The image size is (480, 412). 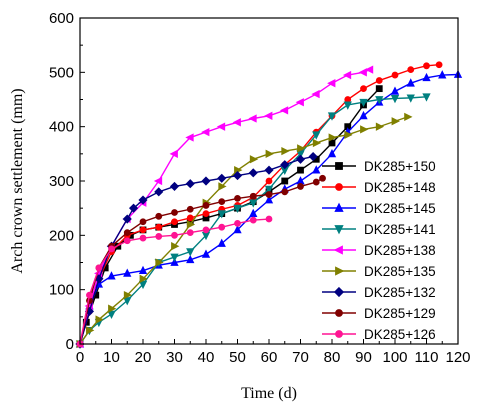 What do you see at coordinates (70, 344) in the screenshot?
I see `y-tick-label: 0` at bounding box center [70, 344].